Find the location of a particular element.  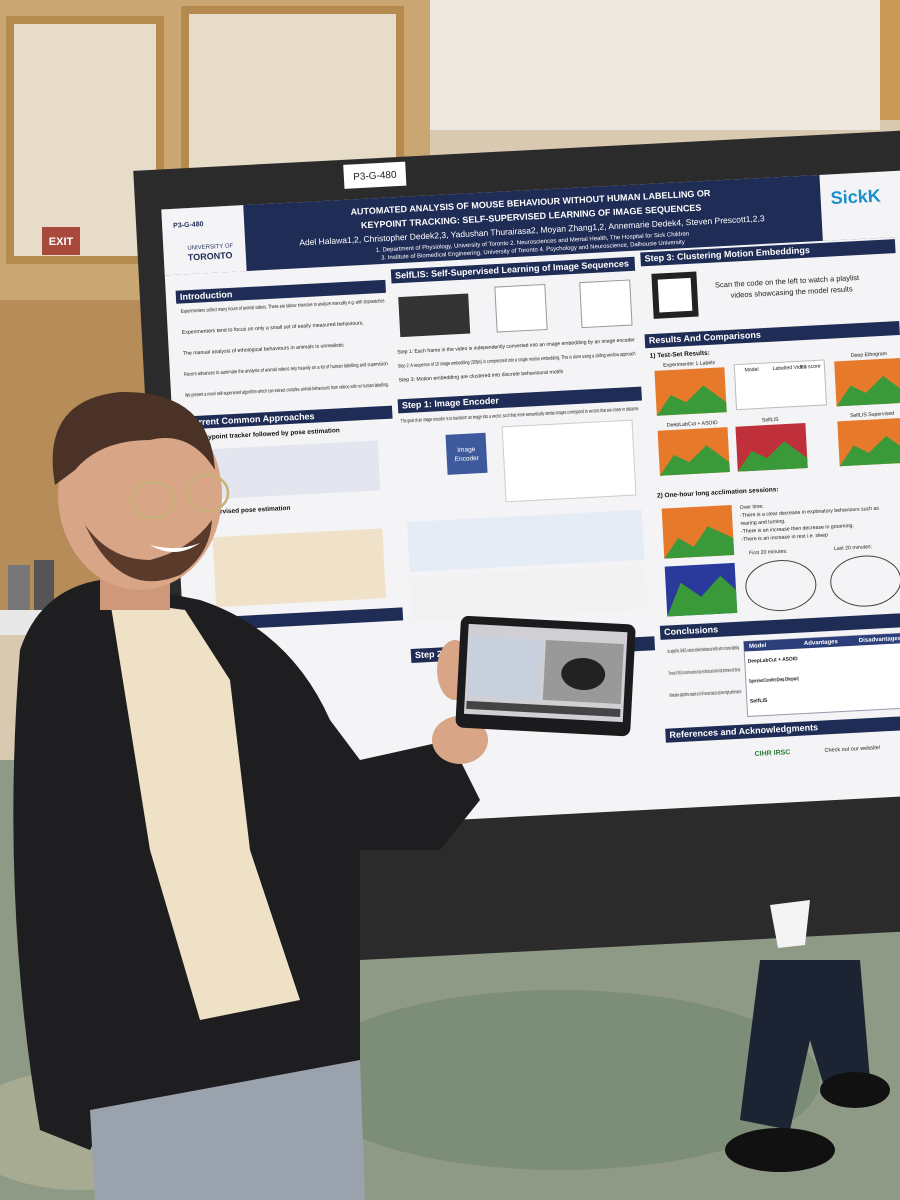

minutes-label: First 20 minutes: is located at coordinates (768, 553).